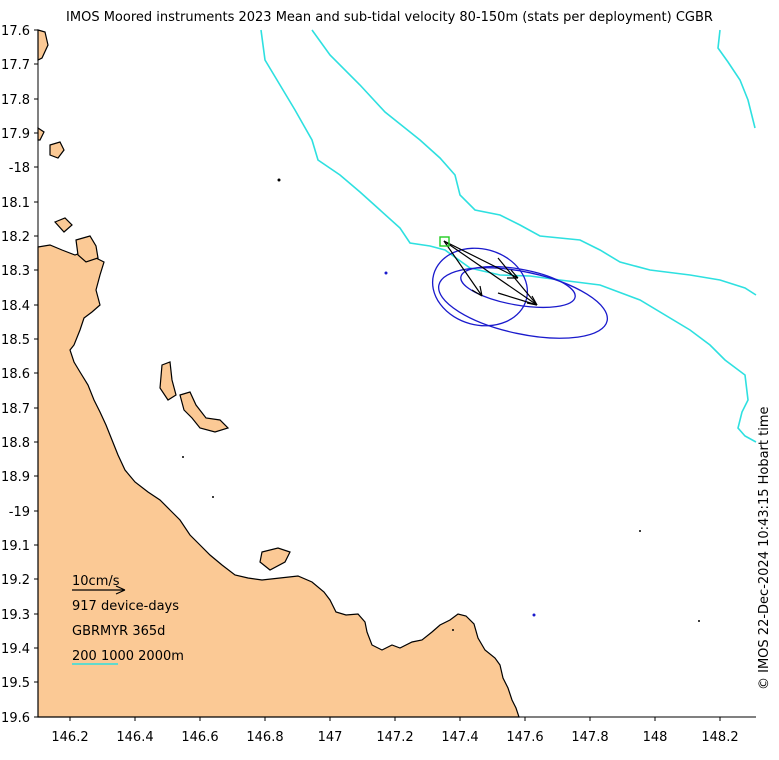  Describe the element at coordinates (96, 581) in the screenshot. I see `legend-scale-label: 10cm/s` at that location.